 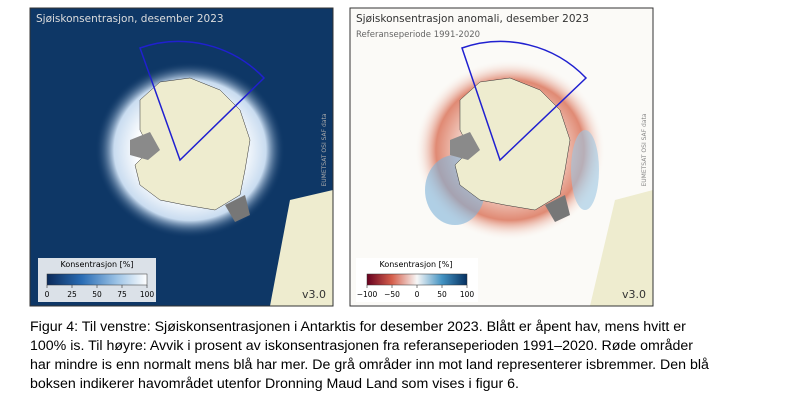 I want to click on colorbar-tick-label: −50, so click(x=392, y=294).